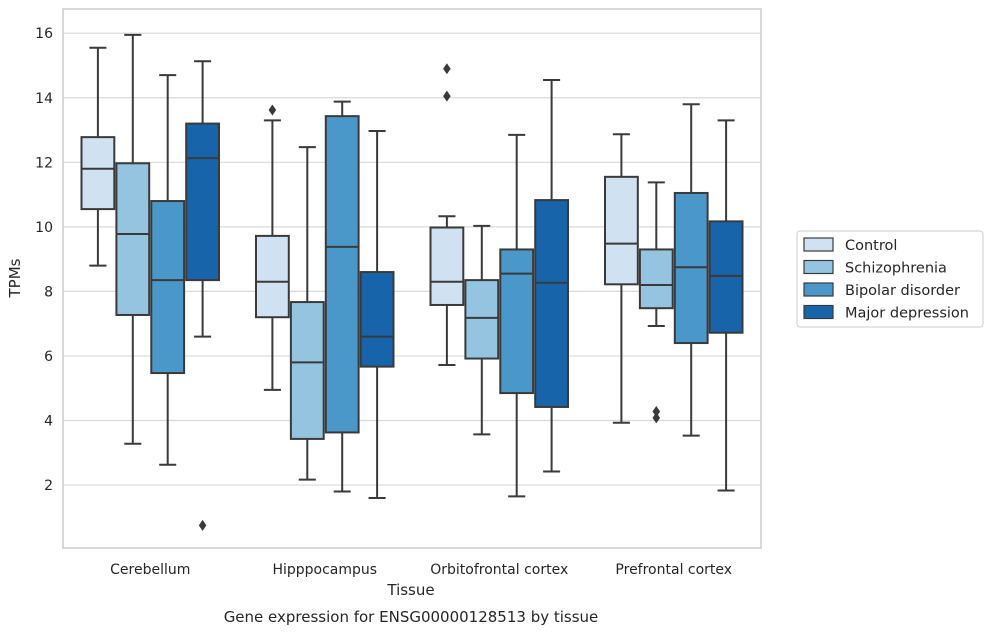  What do you see at coordinates (150, 570) in the screenshot?
I see `x-tick-label: Cerebellum` at bounding box center [150, 570].